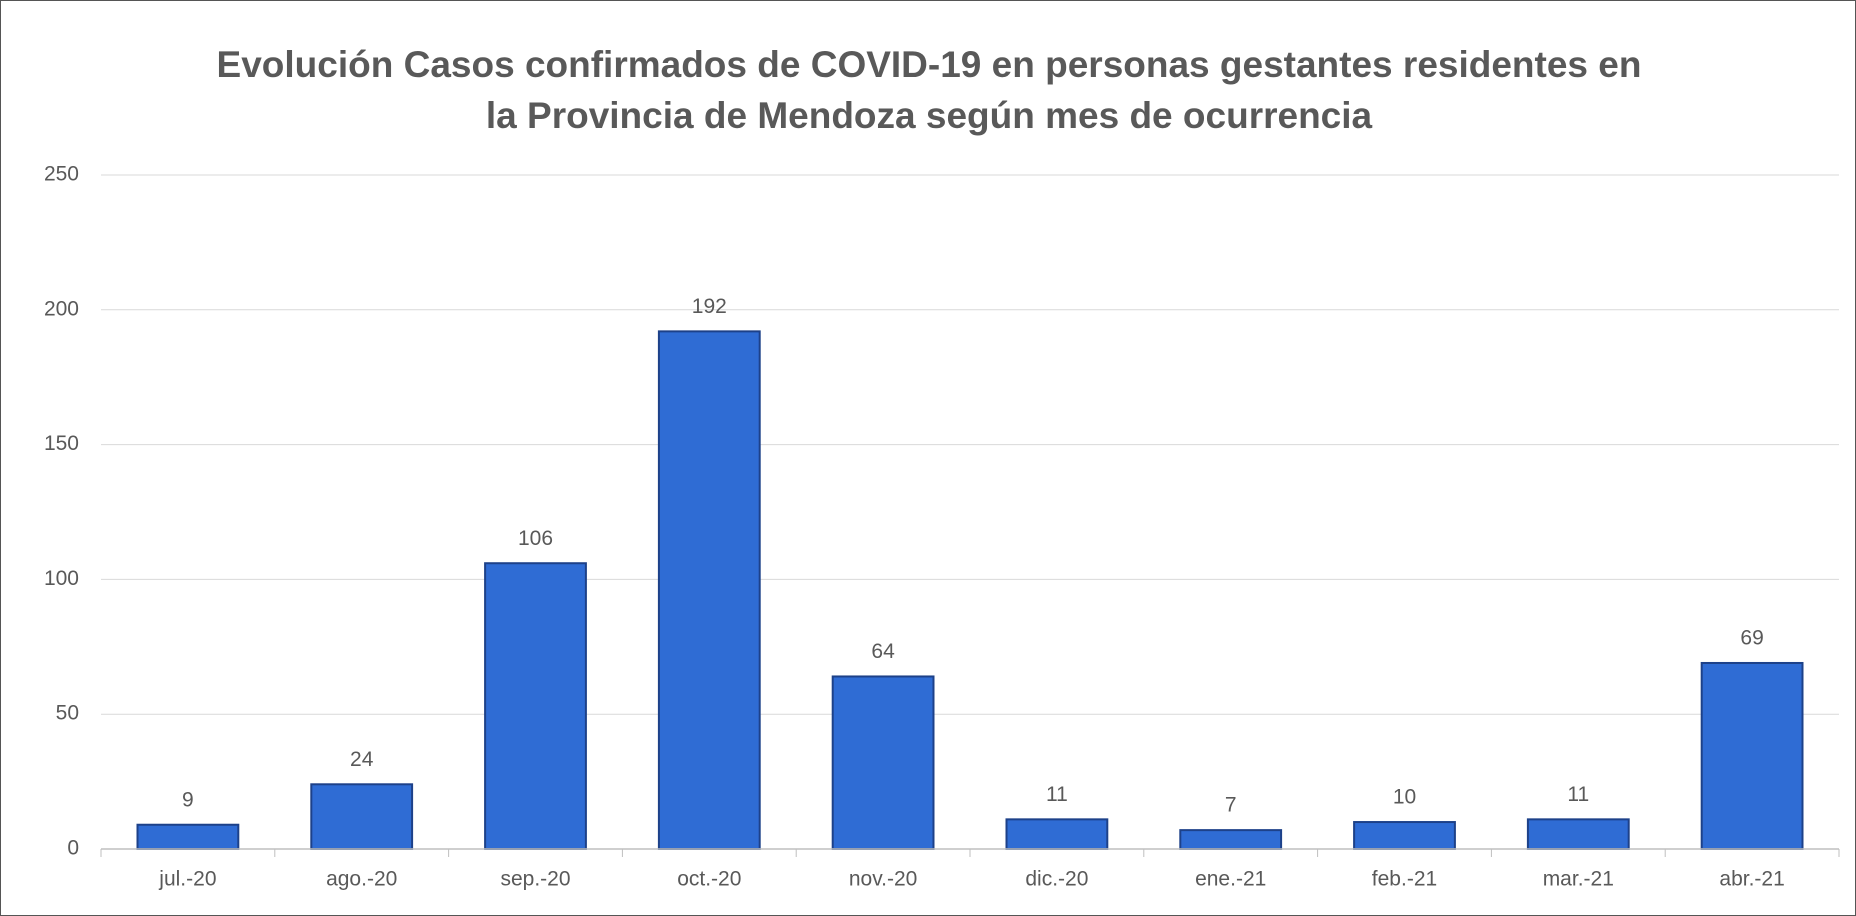 Image resolution: width=1856 pixels, height=916 pixels. What do you see at coordinates (361, 879) in the screenshot?
I see `x-tick-label: ago.-20` at bounding box center [361, 879].